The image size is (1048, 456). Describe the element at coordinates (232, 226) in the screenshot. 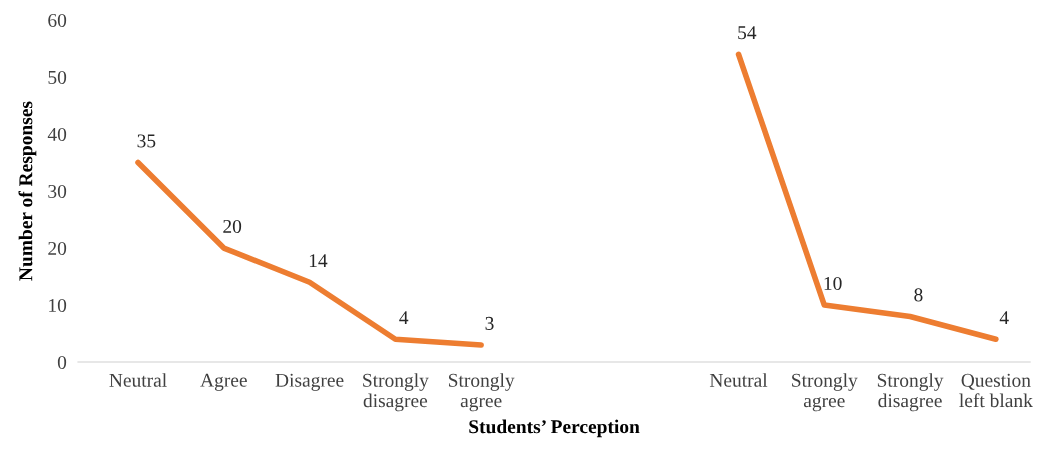

I see `data-label: 20` at that location.